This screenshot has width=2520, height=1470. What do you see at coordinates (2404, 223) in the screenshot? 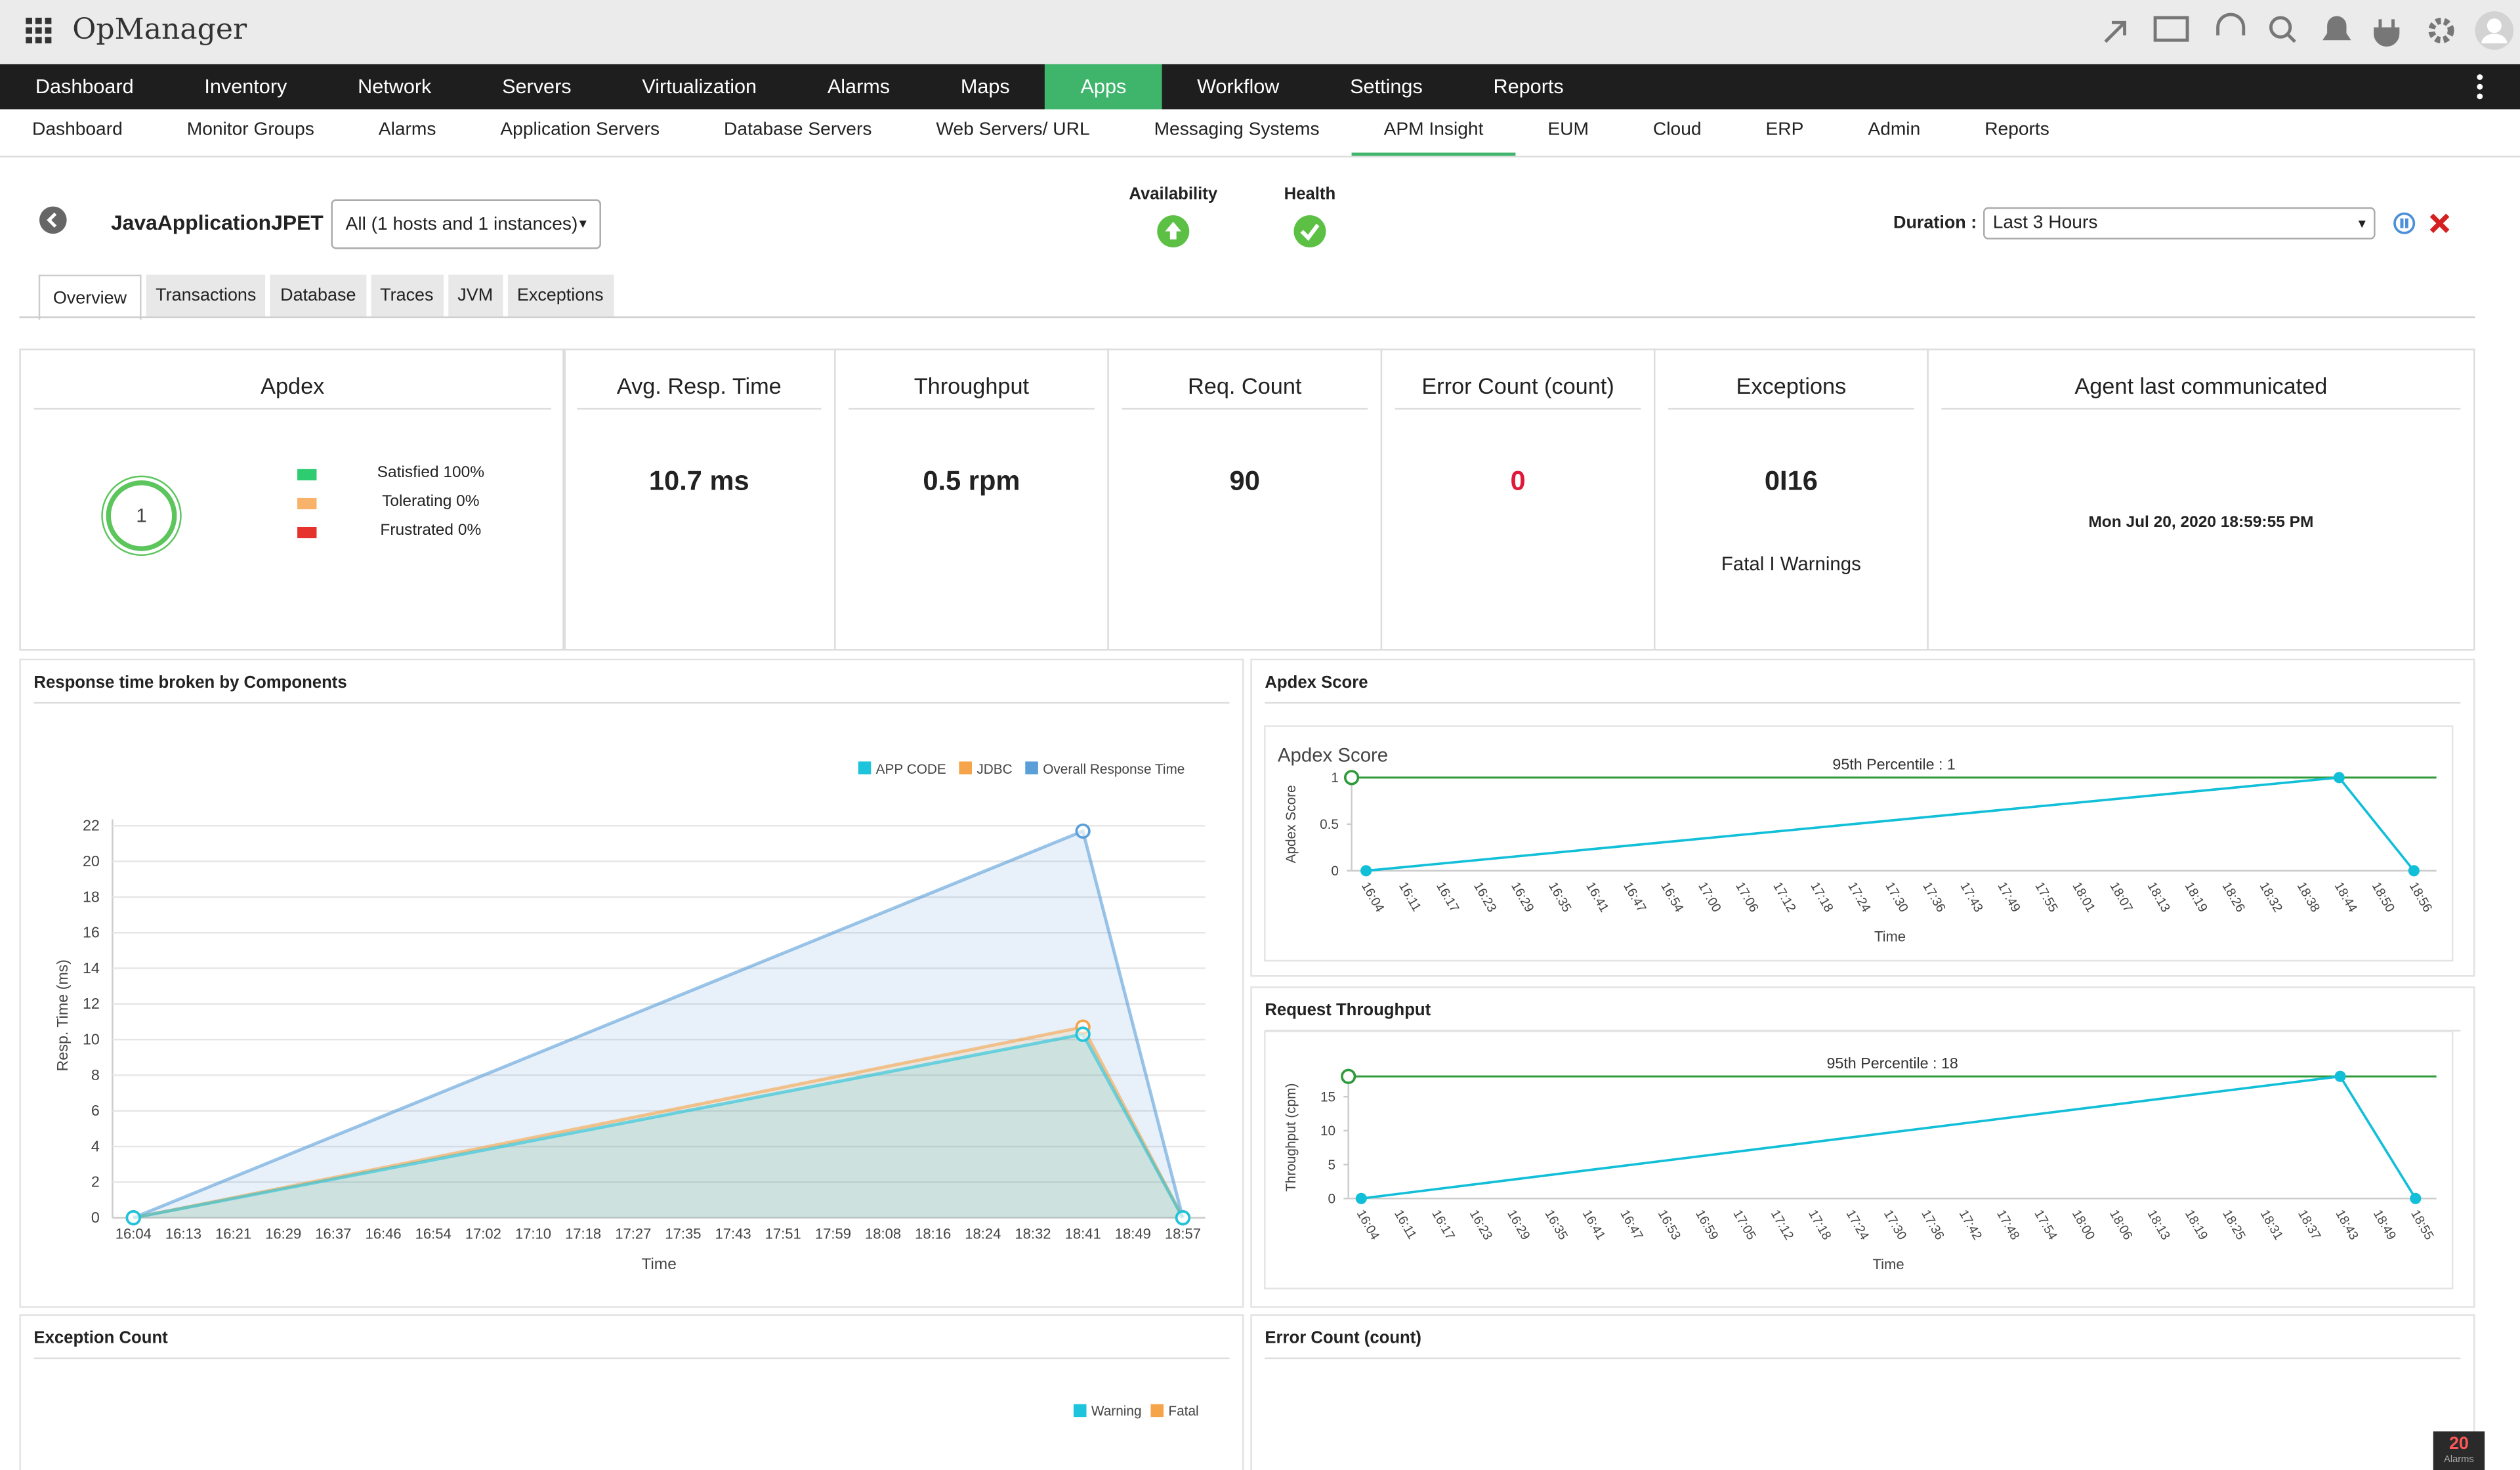
I see `pause-button` at bounding box center [2404, 223].